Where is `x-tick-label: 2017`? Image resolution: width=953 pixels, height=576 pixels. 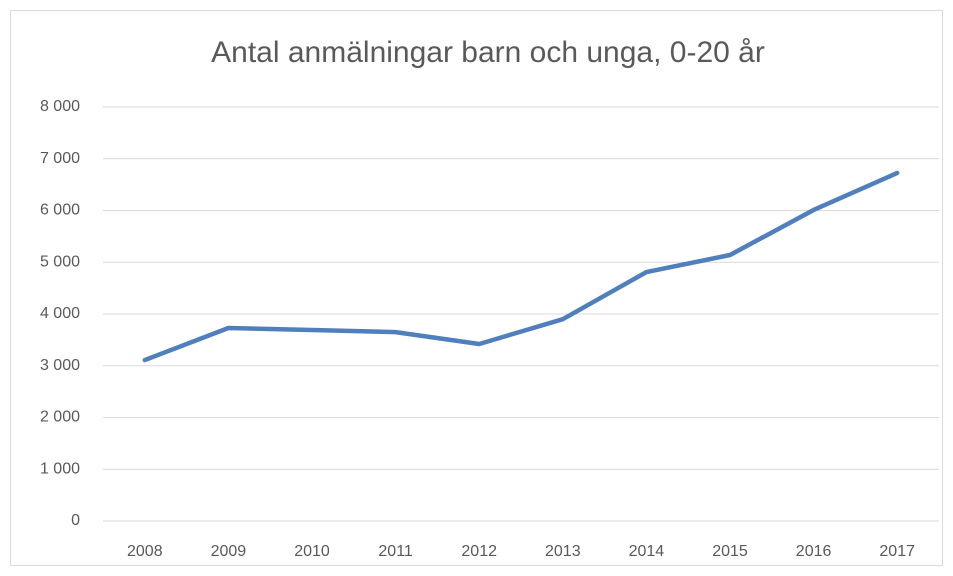
x-tick-label: 2017 is located at coordinates (897, 551).